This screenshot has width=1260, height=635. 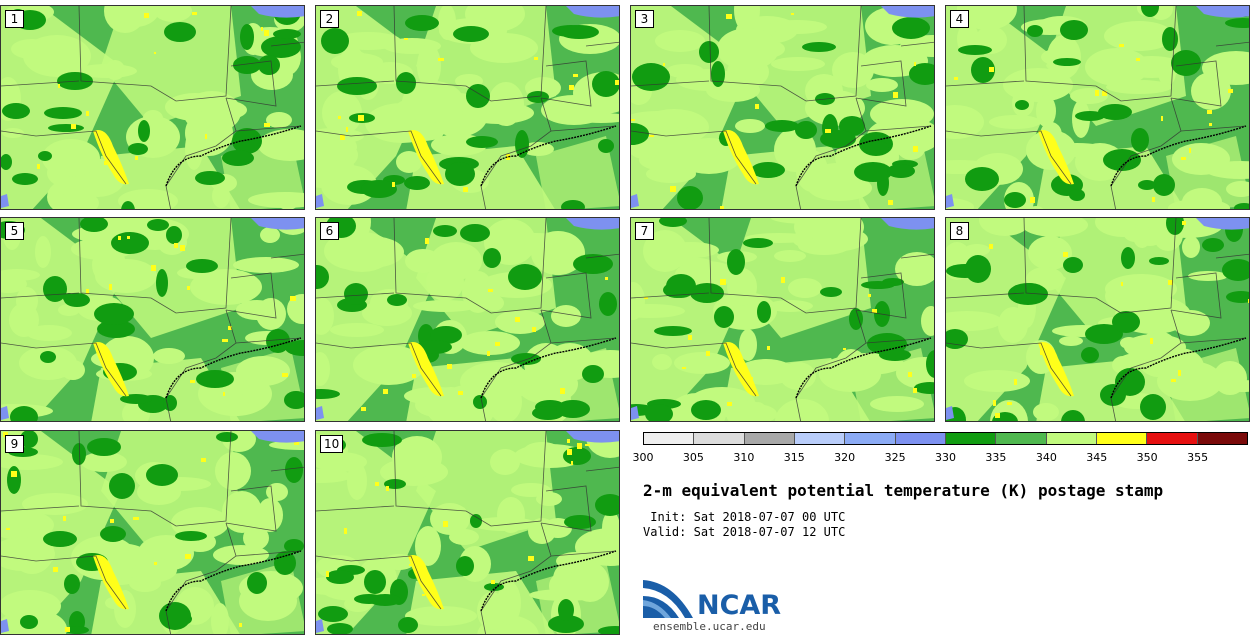 I want to click on ensemble-member-map: 8, so click(x=1097, y=319).